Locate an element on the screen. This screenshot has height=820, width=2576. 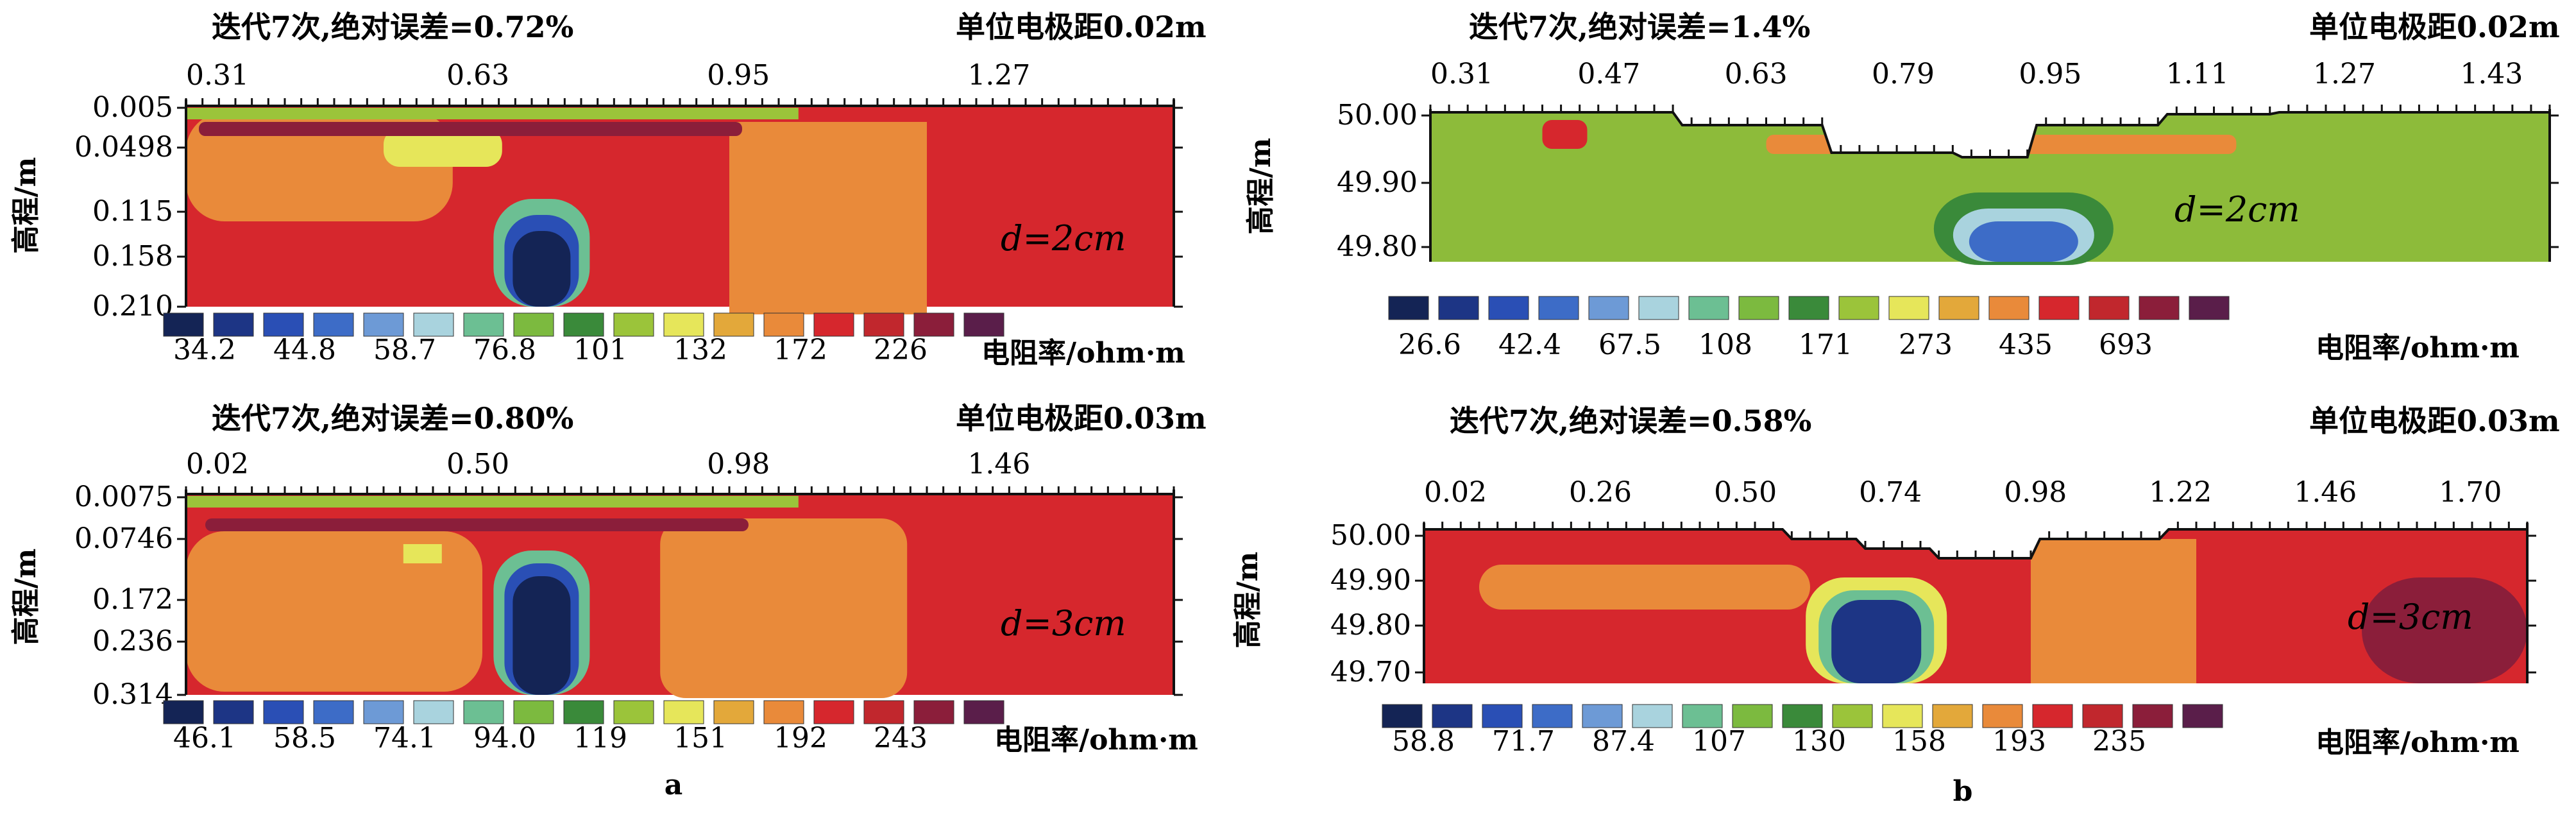
legend-value: 107 is located at coordinates (1719, 742).